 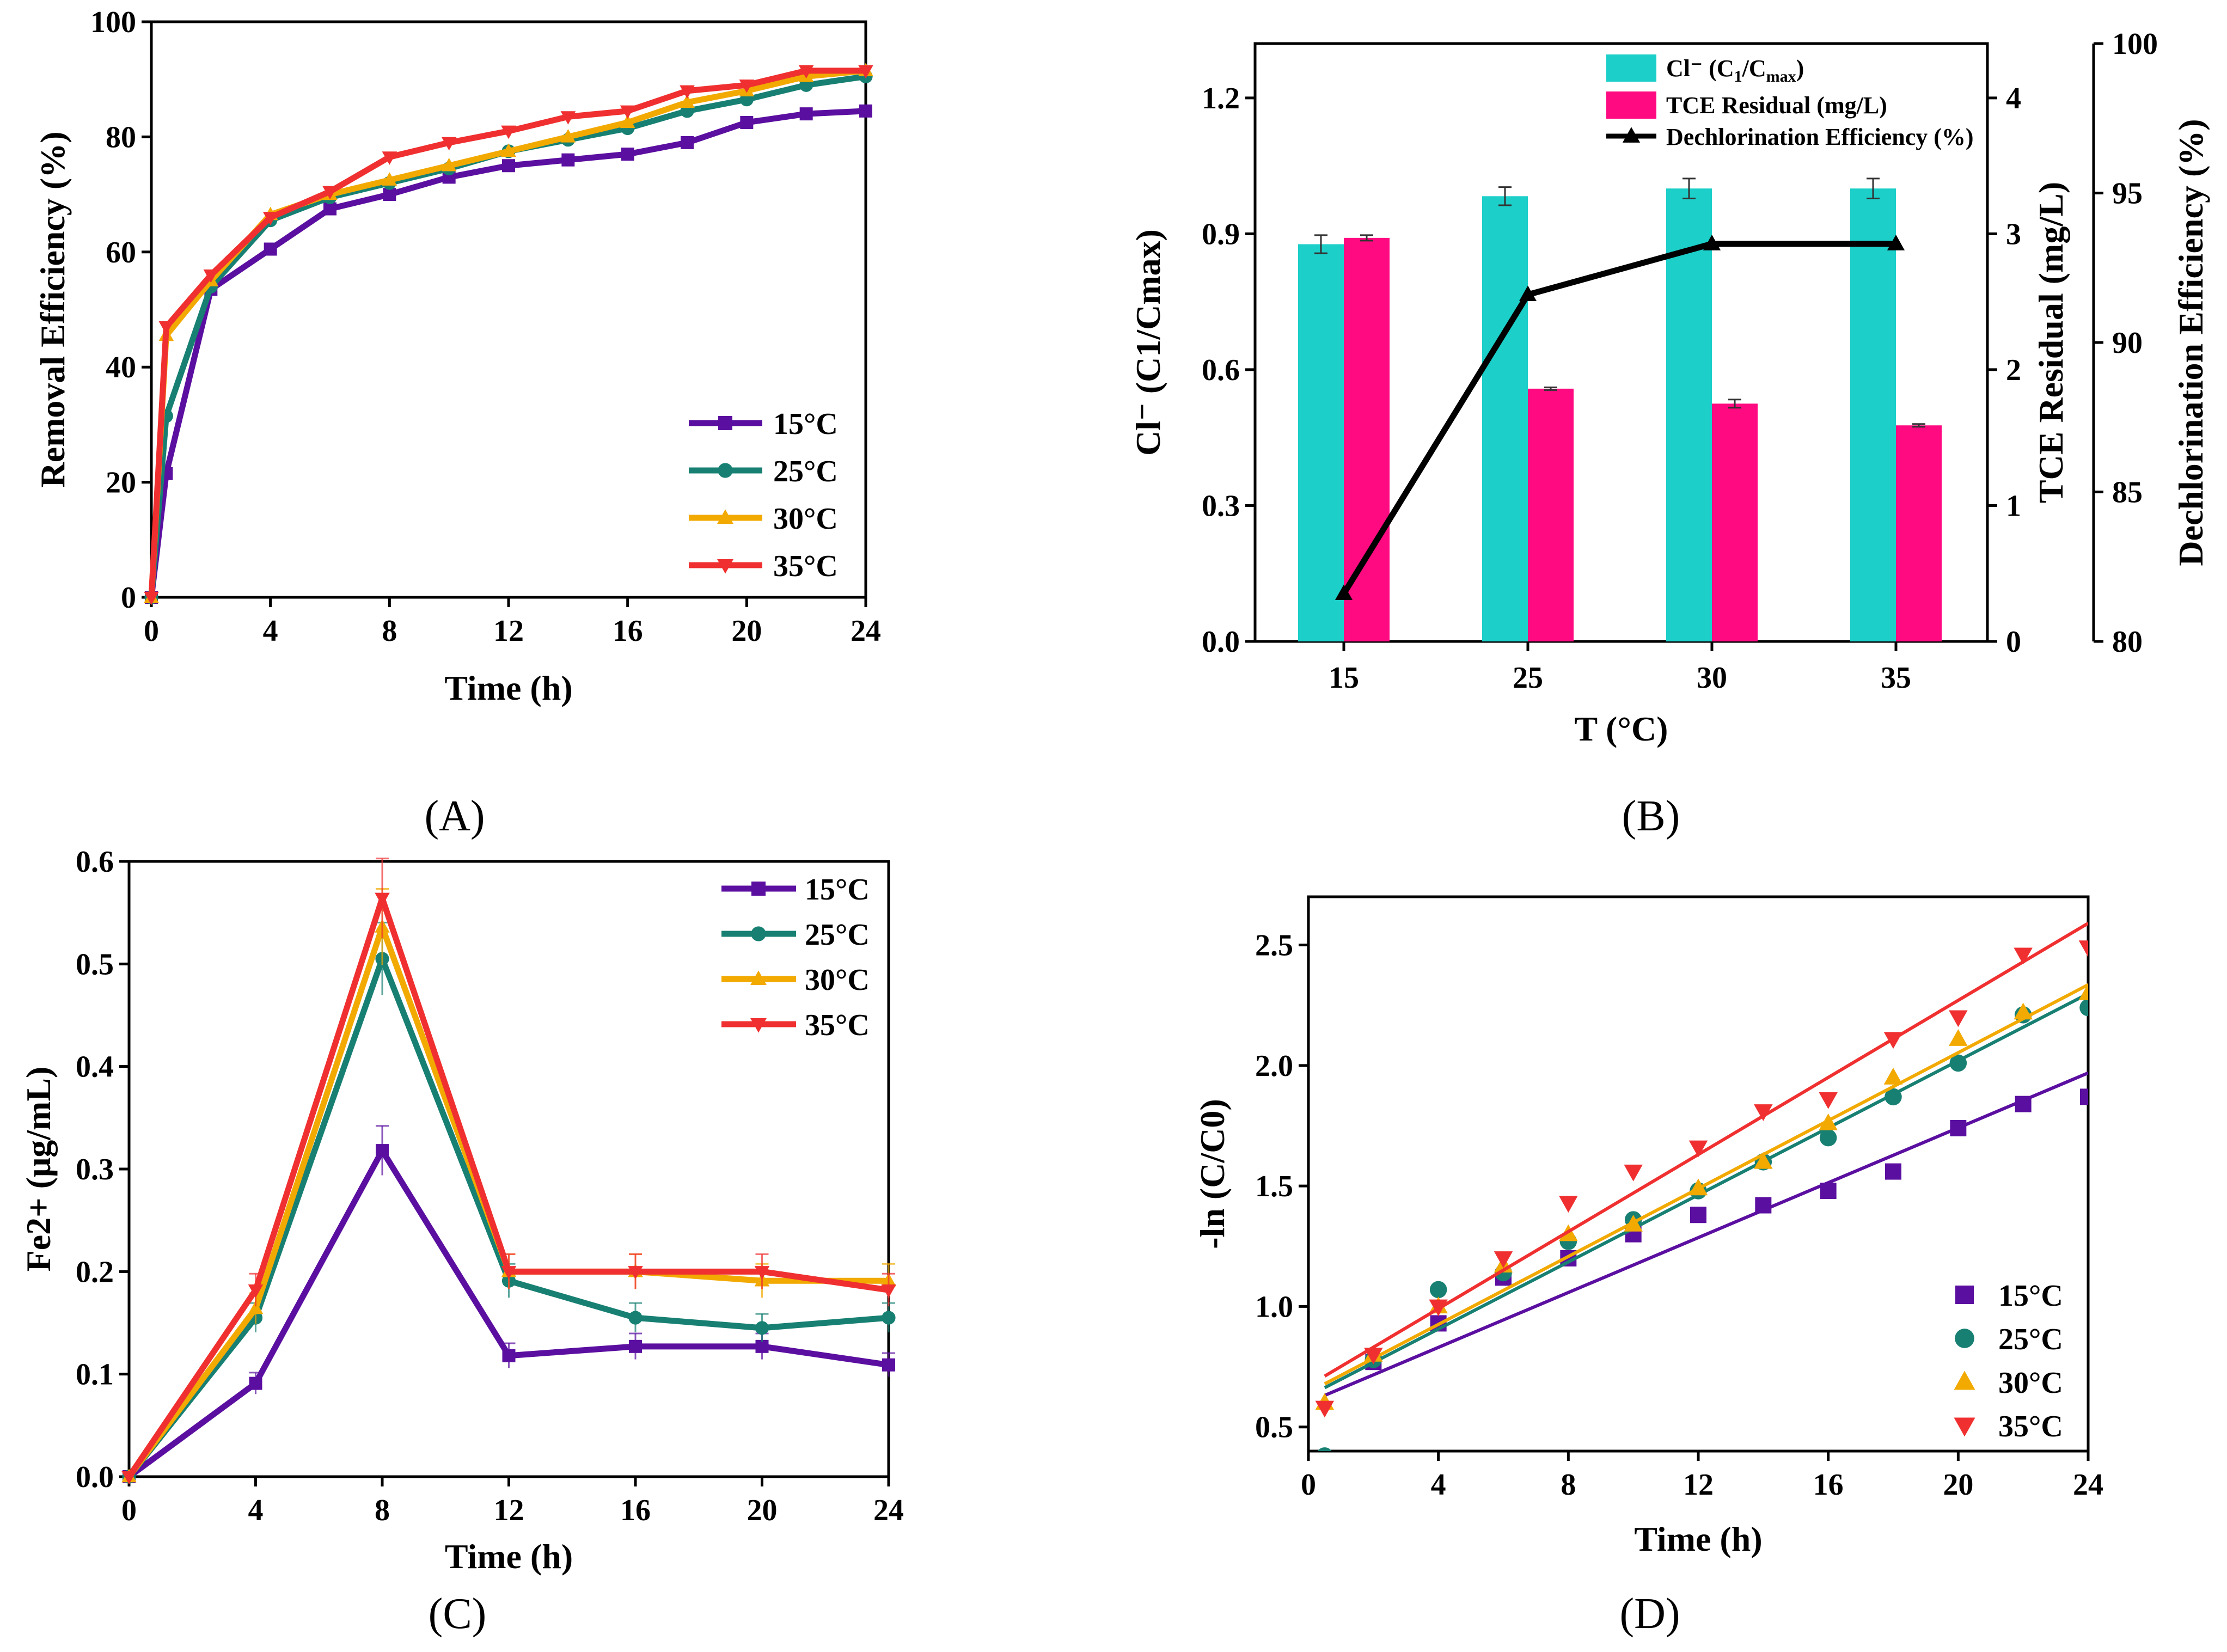 I want to click on y-tick-label: 0.3, so click(x=95, y=1169).